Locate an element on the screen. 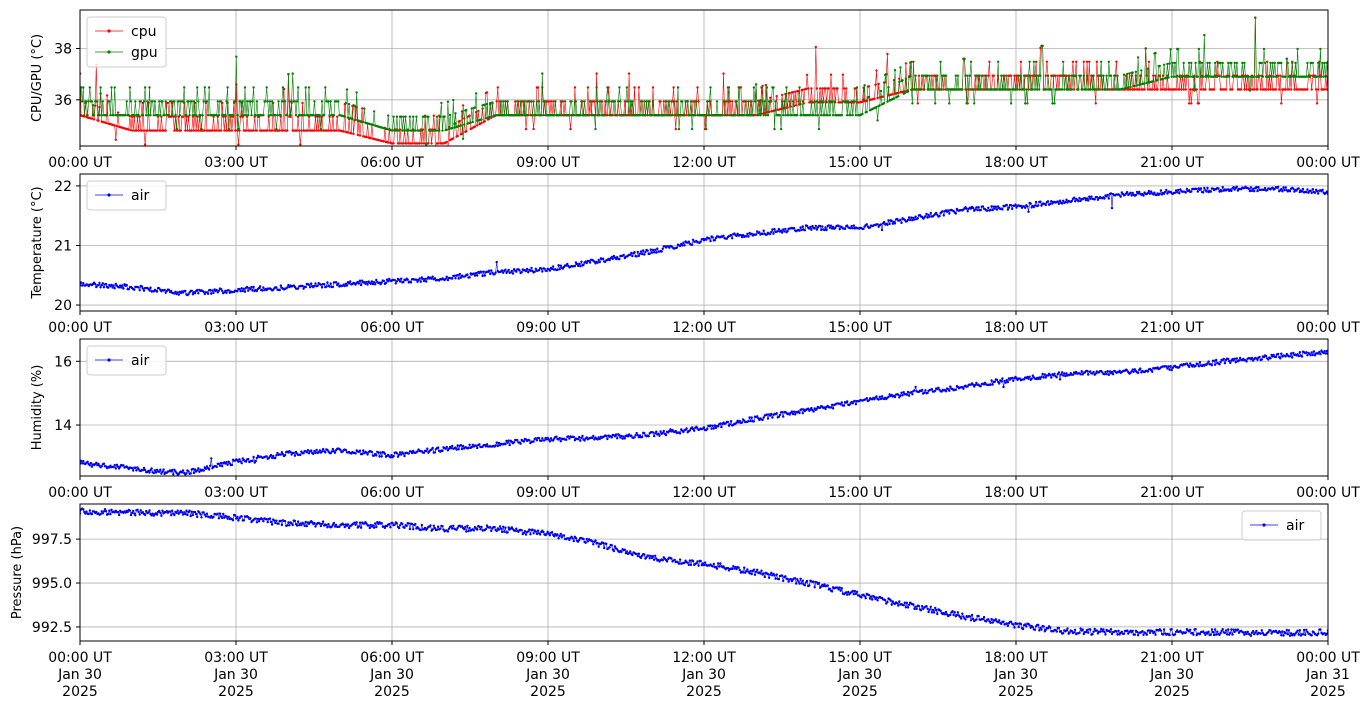 Image resolution: width=1368 pixels, height=707 pixels. legend-marker-cpu is located at coordinates (109, 31).